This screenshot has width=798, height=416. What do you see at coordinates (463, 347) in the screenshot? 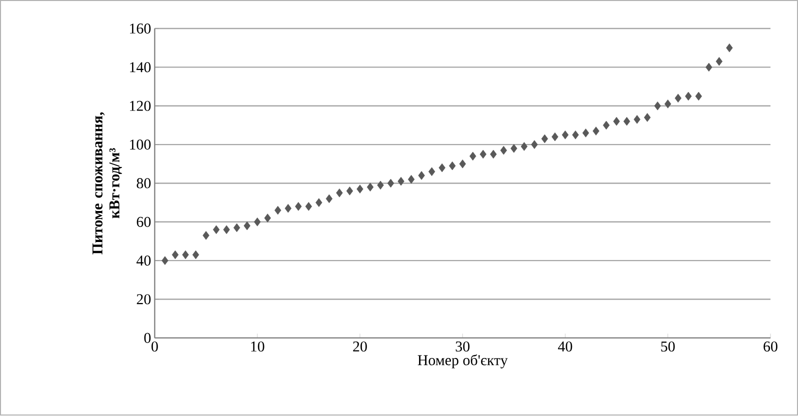
I see `x-tick-label: 30` at bounding box center [463, 347].